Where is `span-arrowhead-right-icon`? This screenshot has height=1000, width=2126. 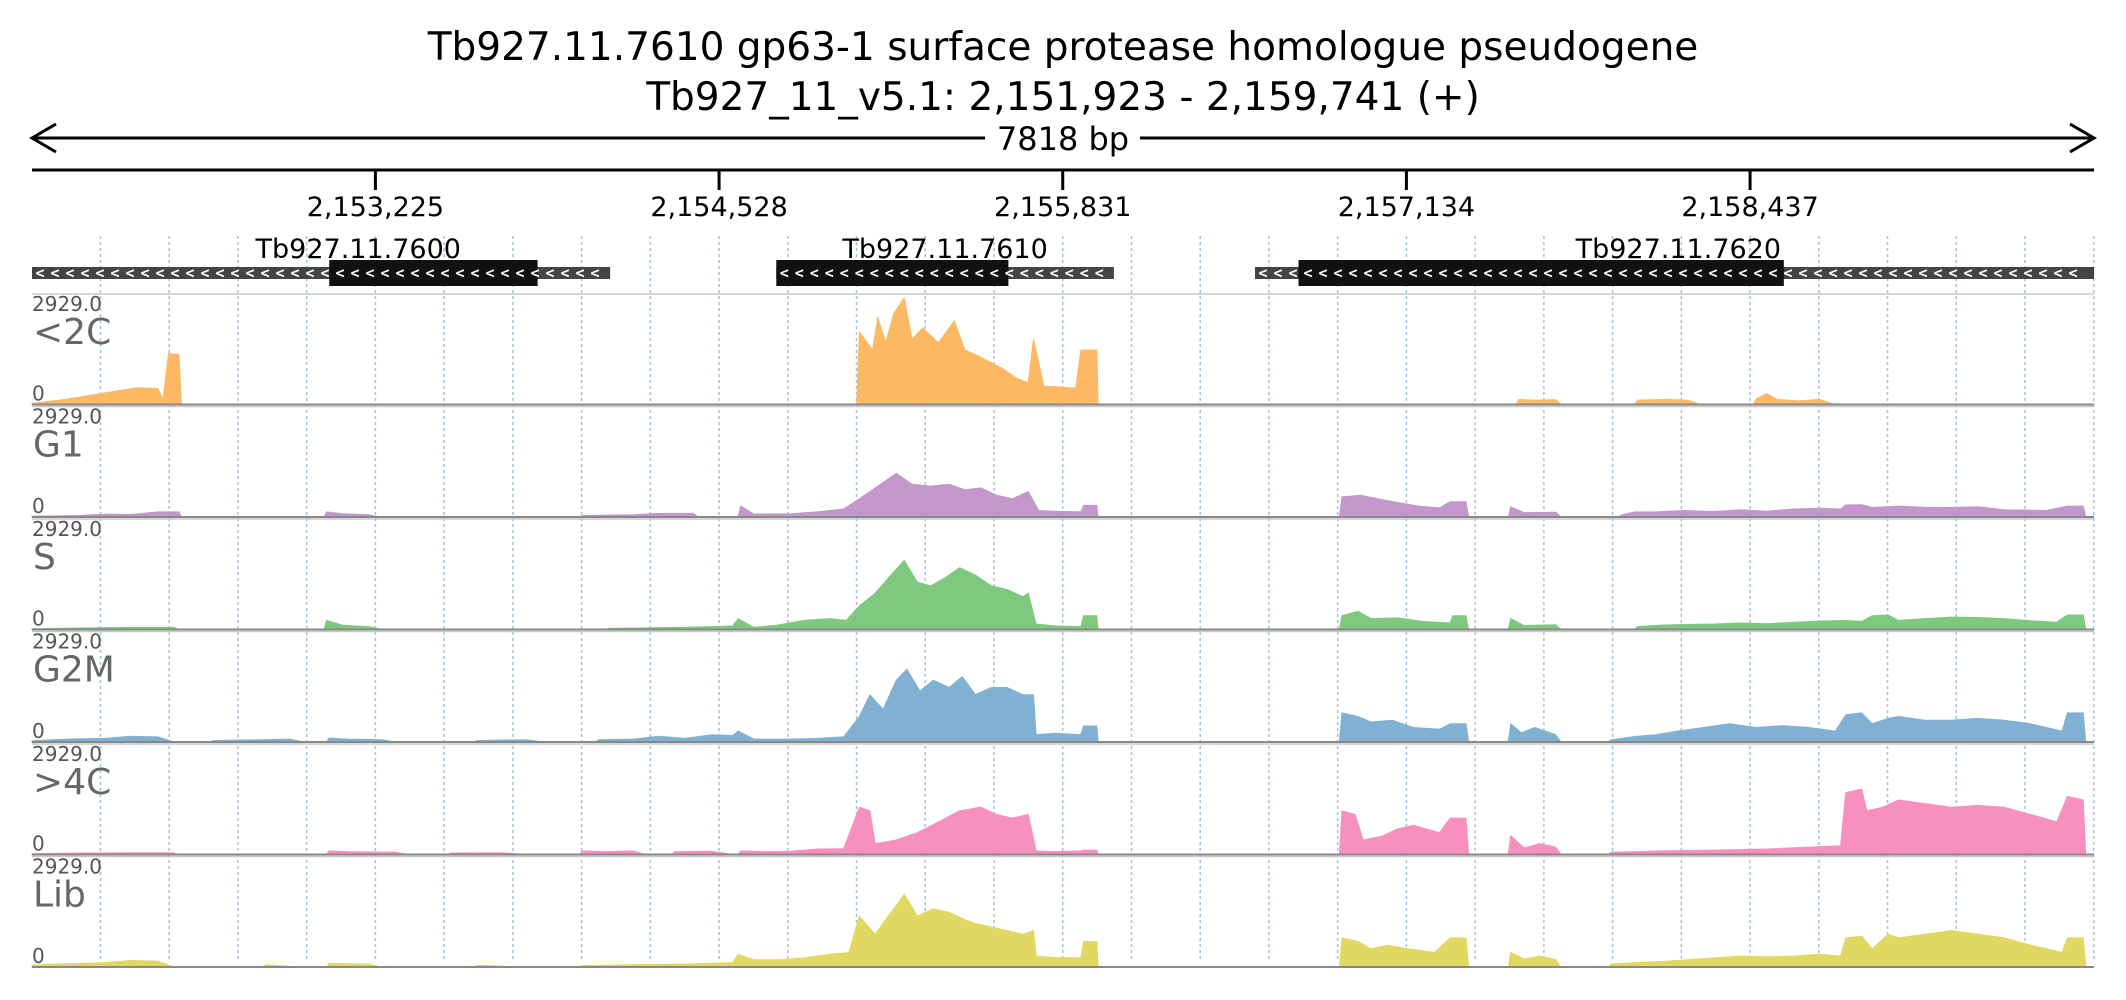 span-arrowhead-right-icon is located at coordinates (2083, 138).